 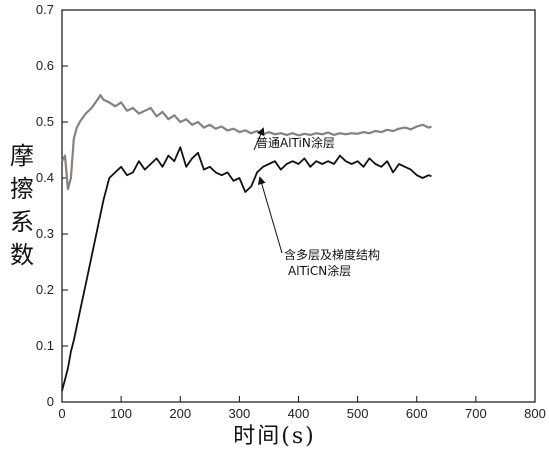 I want to click on annotation-arrow-altin, so click(x=259, y=139).